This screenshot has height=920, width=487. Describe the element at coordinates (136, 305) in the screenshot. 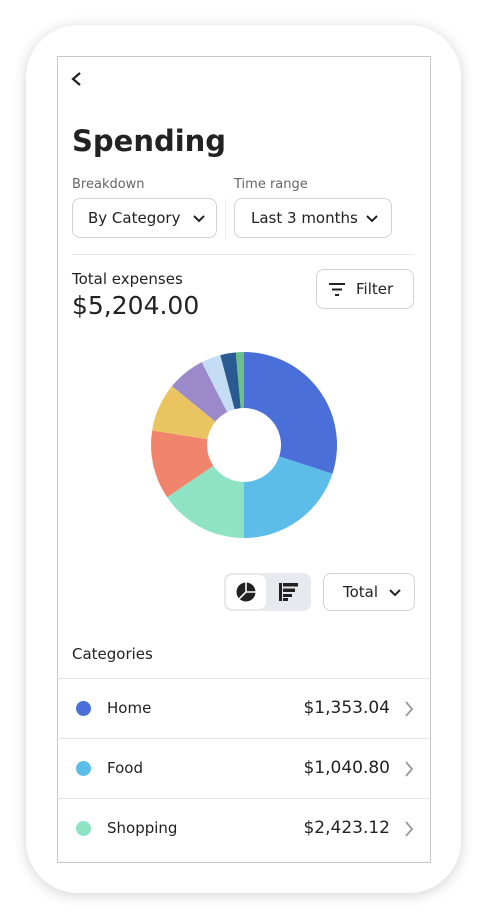

I see `total-amount: $5,204.00` at that location.